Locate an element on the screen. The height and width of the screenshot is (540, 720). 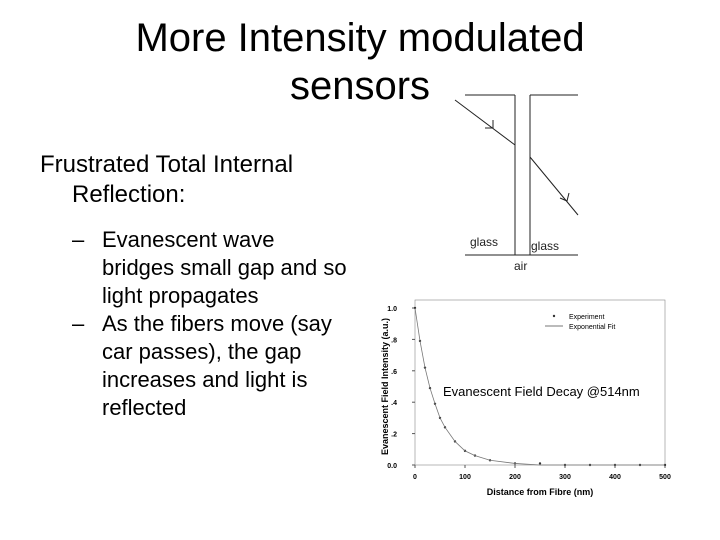
diagram: glass glass air is located at coordinates (516, 183).